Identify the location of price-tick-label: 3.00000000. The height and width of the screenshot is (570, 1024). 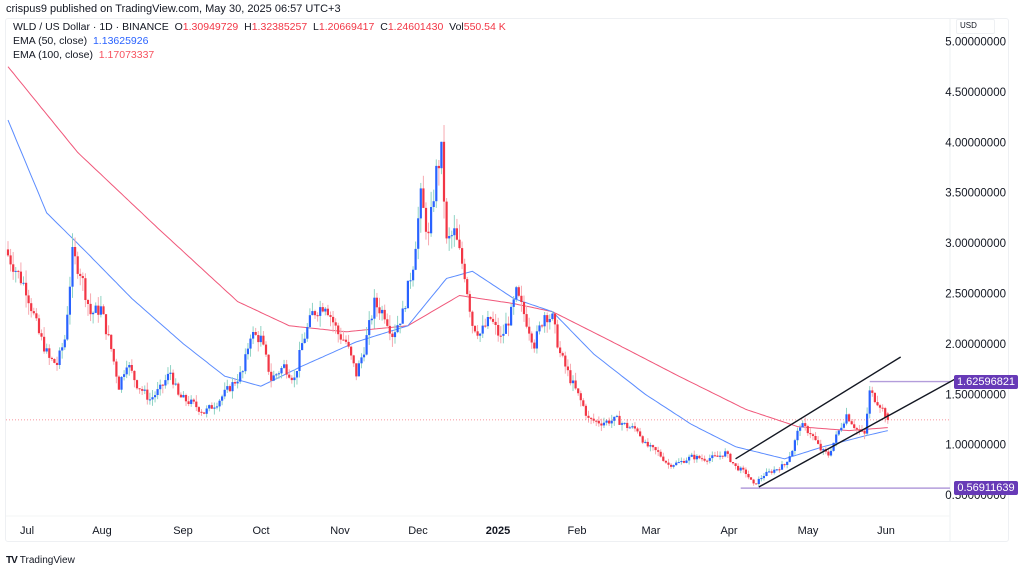
(975, 244).